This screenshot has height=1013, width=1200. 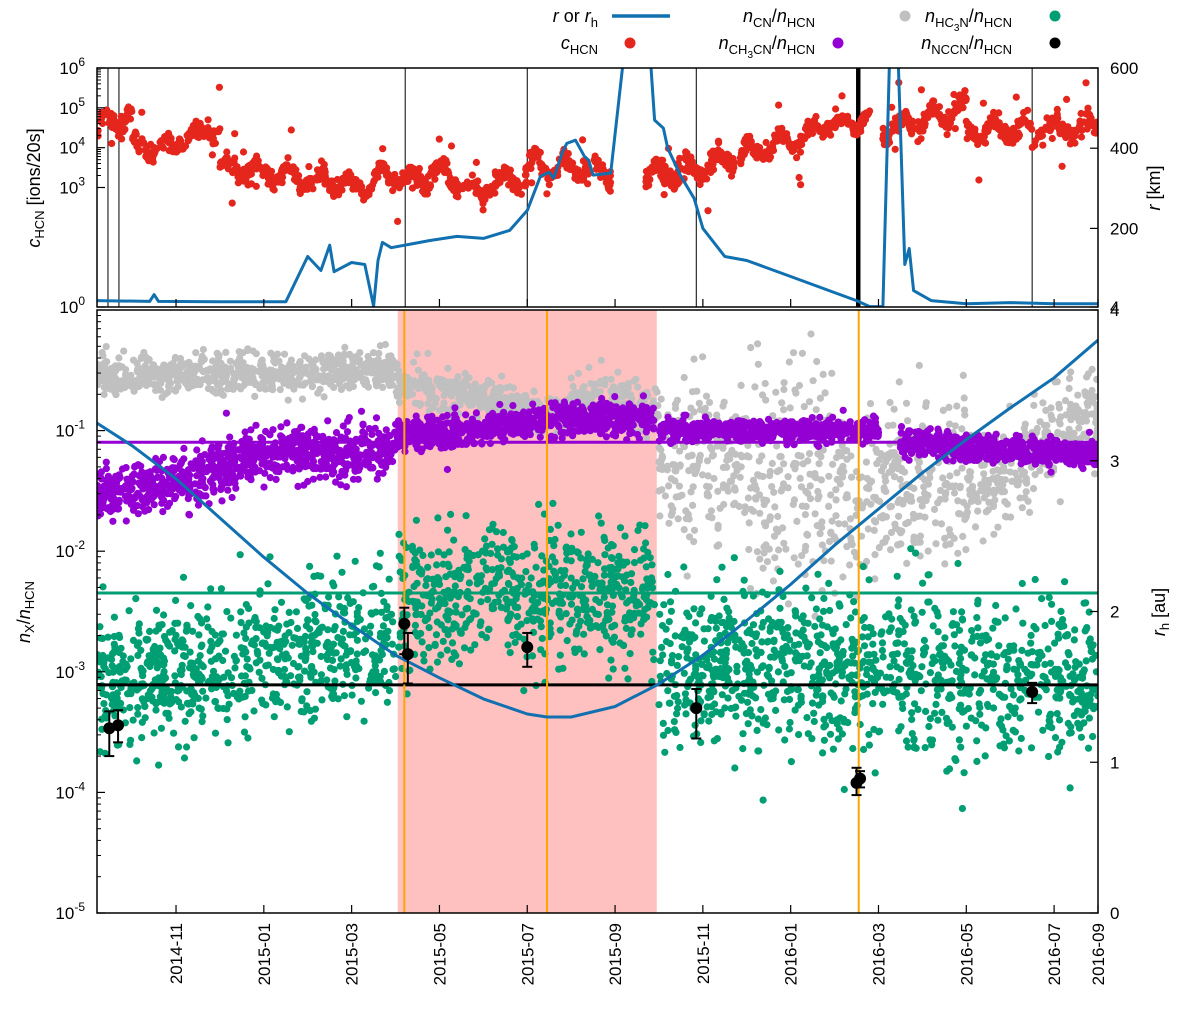 I want to click on legend-swatch, so click(x=905, y=16).